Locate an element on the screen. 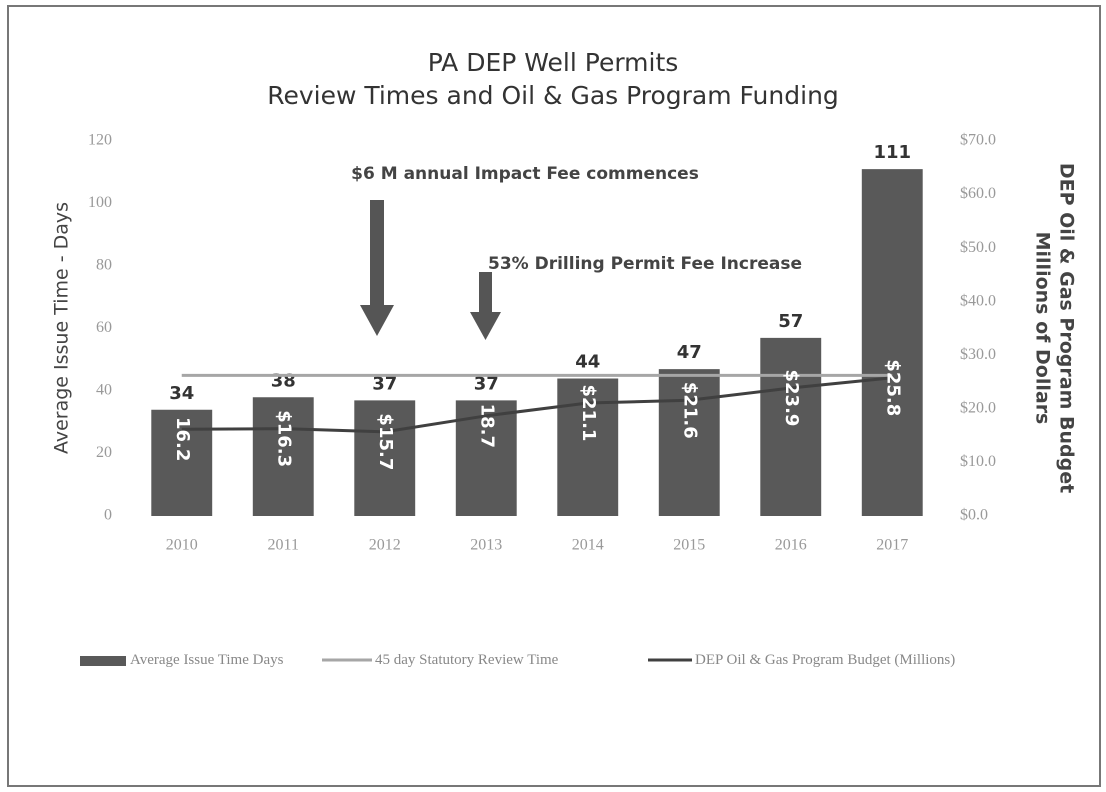  x-tick-label: 2016 is located at coordinates (791, 545).